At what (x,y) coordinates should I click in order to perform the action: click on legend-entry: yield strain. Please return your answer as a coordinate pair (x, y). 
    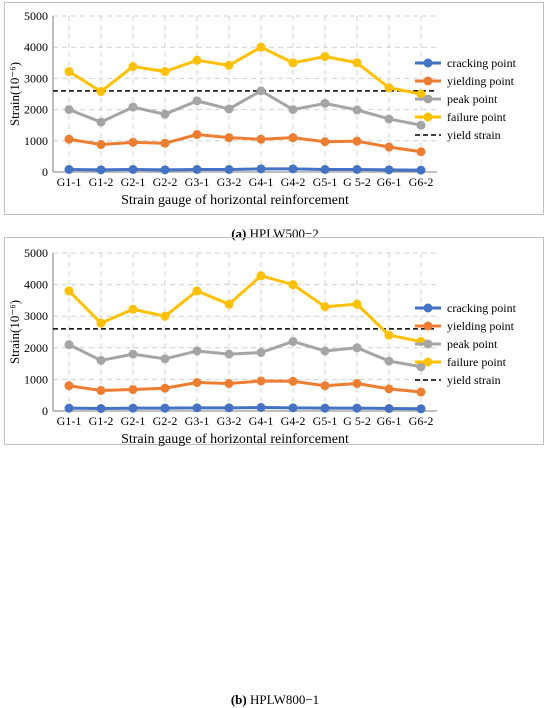
    Looking at the image, I should click on (474, 135).